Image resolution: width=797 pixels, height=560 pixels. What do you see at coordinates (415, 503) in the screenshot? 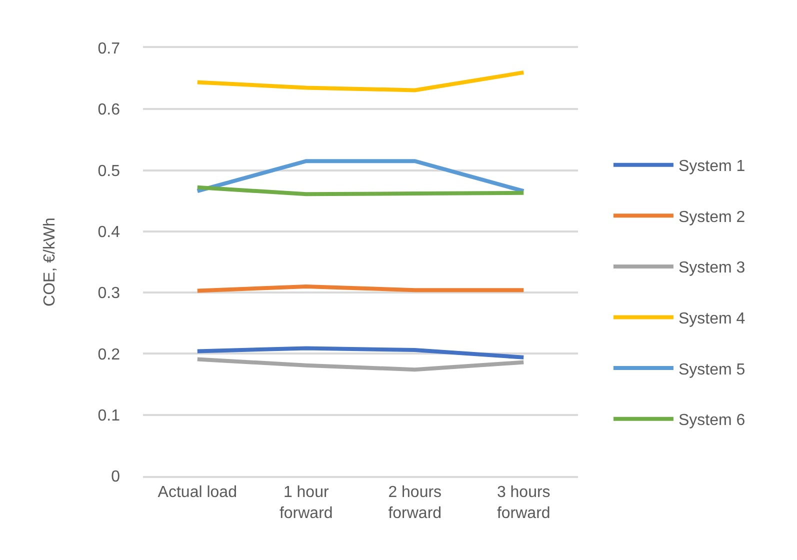
I see `x-tick-label: 2 hours forward` at bounding box center [415, 503].